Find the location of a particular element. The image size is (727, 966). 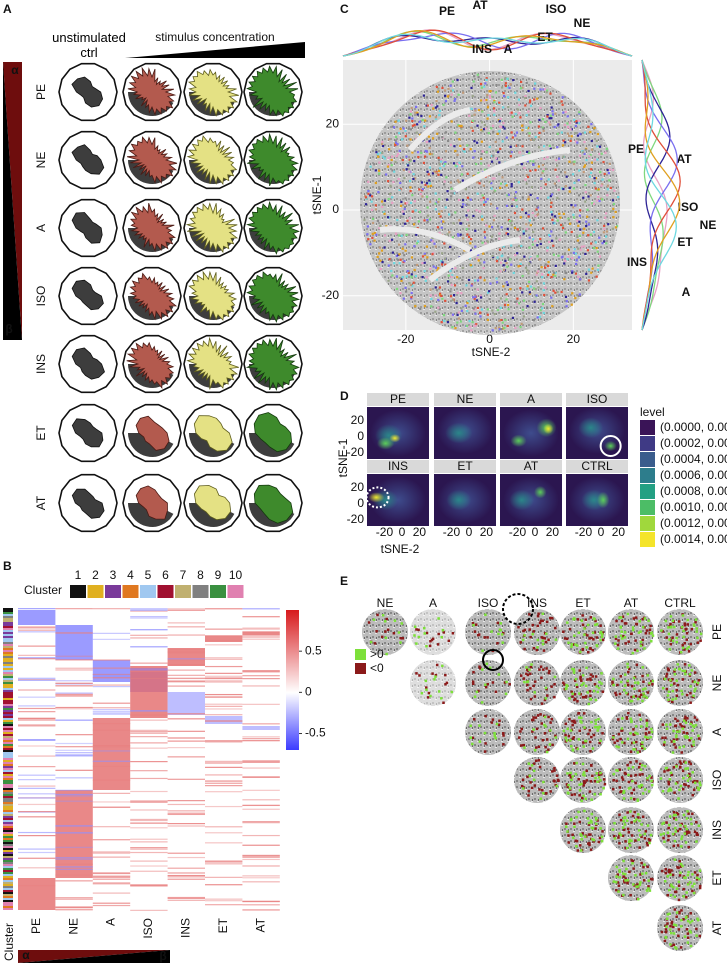

legend-swatch is located at coordinates (647, 475).